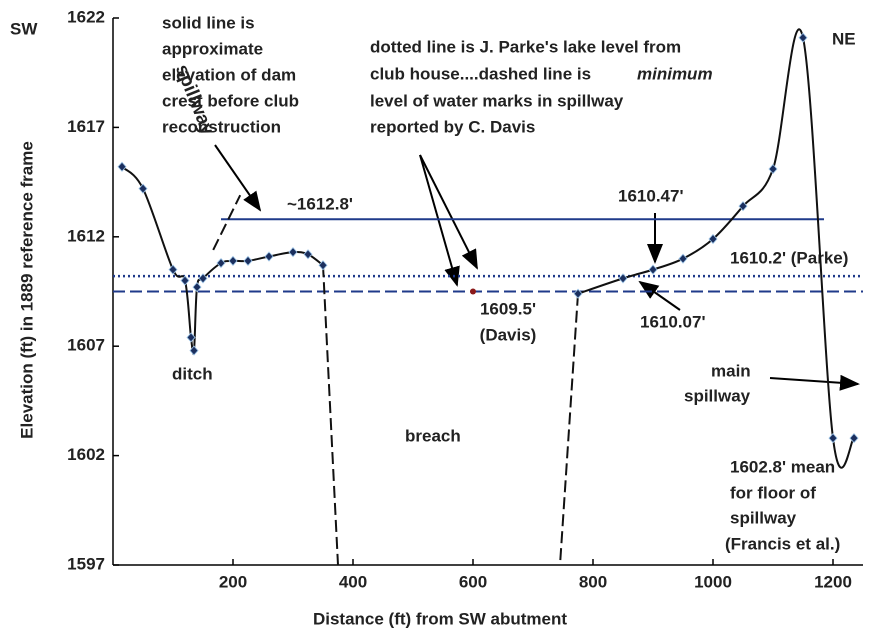 The height and width of the screenshot is (637, 881). Describe the element at coordinates (782, 466) in the screenshot. I see `annotation: 1602.8' mean` at that location.